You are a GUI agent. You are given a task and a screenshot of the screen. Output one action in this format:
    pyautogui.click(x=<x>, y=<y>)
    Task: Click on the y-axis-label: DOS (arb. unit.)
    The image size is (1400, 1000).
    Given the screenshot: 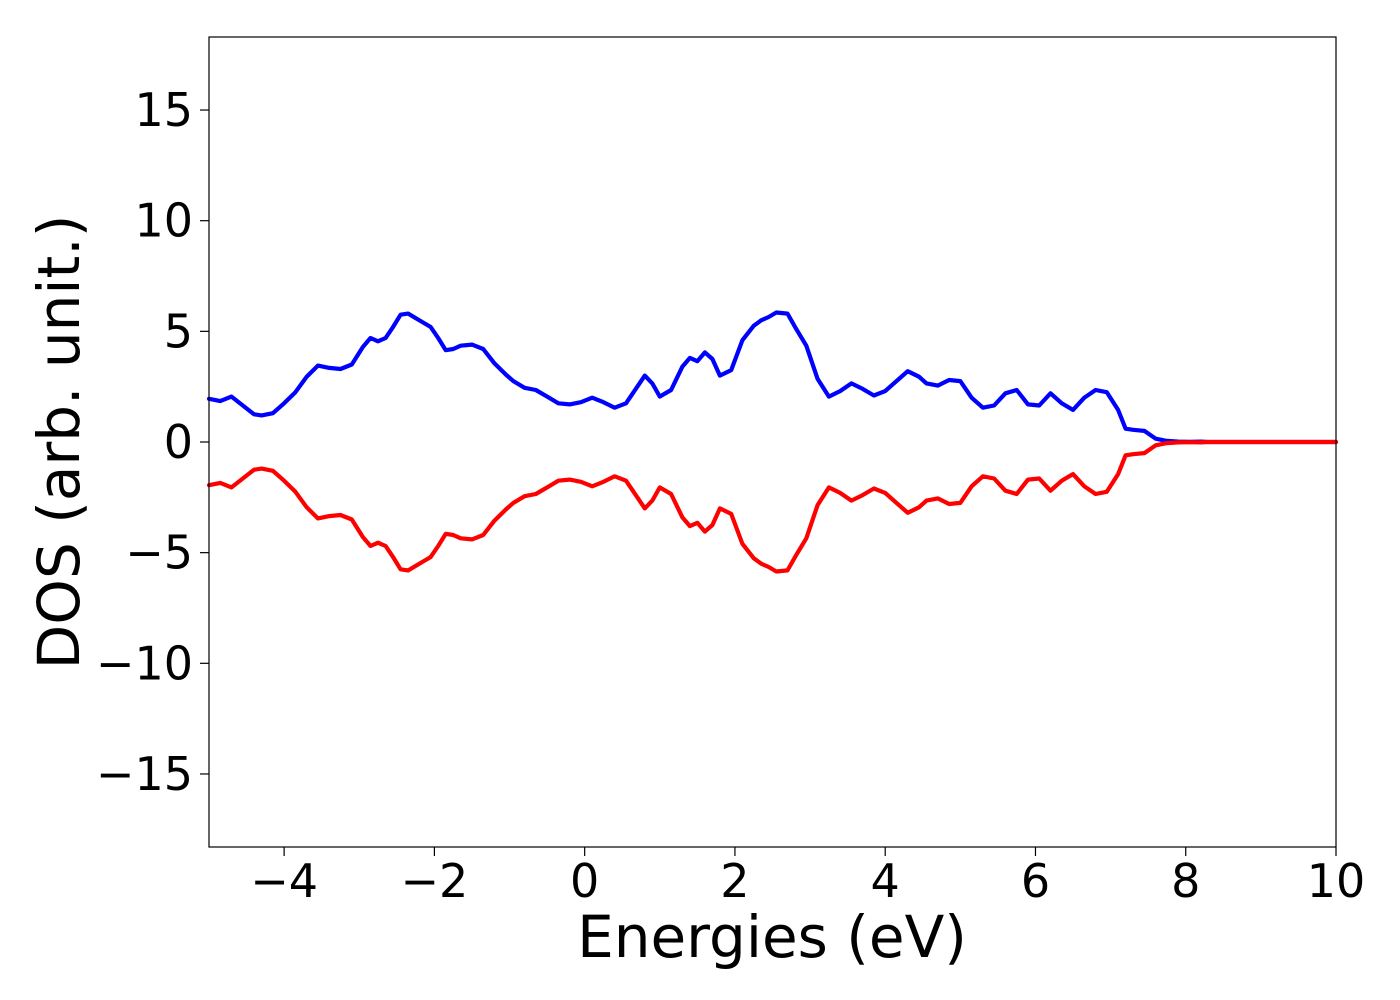 What is the action you would take?
    pyautogui.click(x=59, y=442)
    